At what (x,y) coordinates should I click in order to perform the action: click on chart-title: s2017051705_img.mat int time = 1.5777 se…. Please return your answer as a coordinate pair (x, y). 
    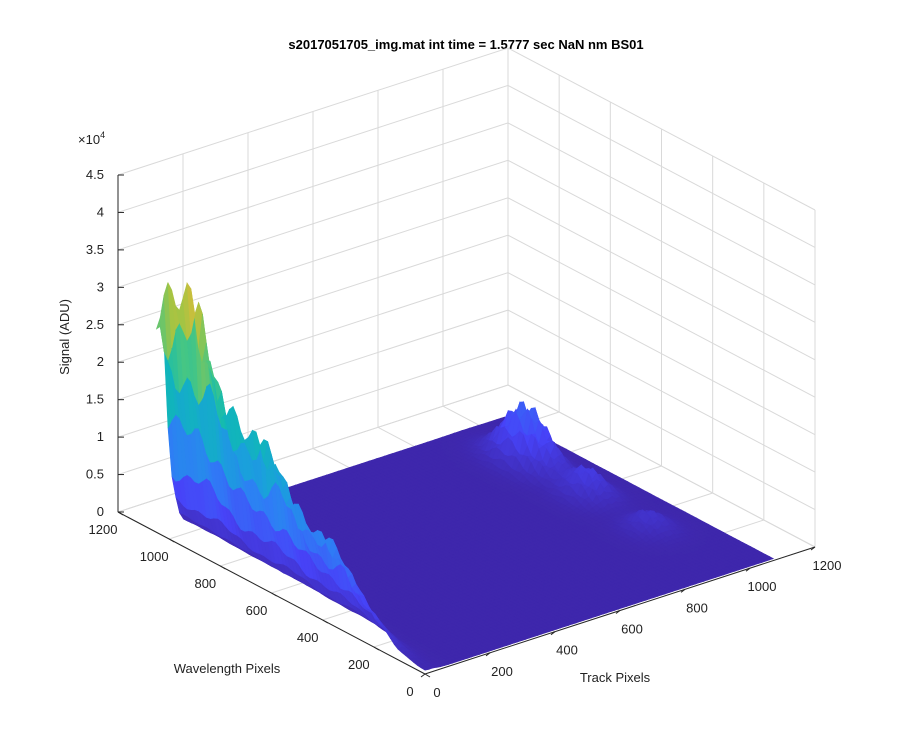
    Looking at the image, I should click on (465, 44).